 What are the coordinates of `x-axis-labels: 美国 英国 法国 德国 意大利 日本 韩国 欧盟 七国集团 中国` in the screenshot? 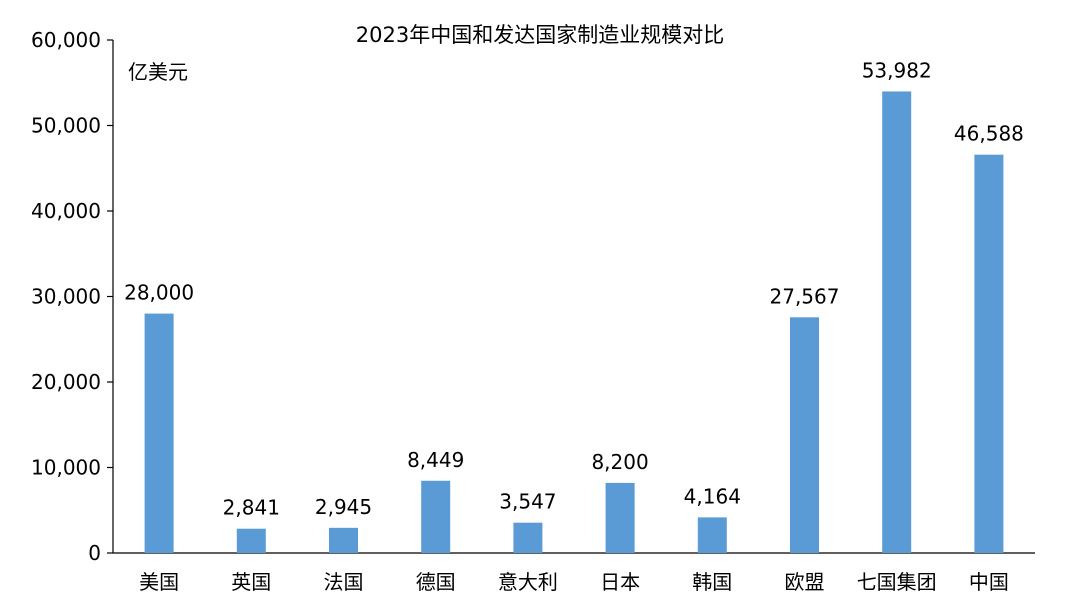 It's located at (574, 582).